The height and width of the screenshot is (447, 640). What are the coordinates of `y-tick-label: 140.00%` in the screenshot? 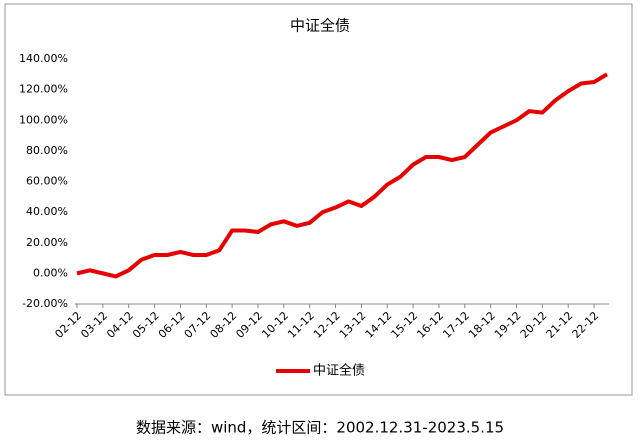 It's located at (43, 58).